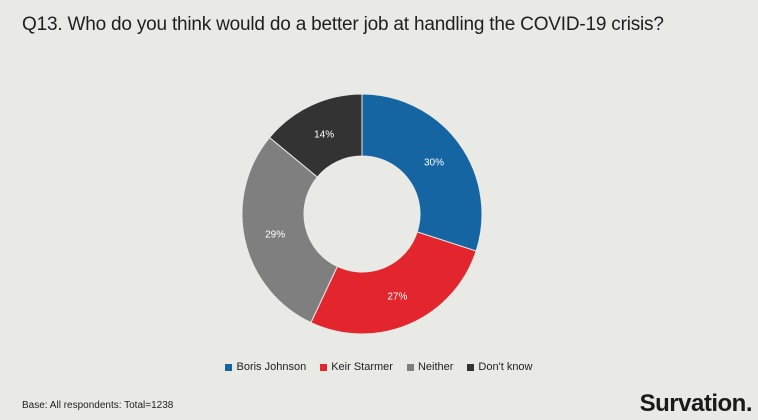 The image size is (758, 420). What do you see at coordinates (505, 367) in the screenshot?
I see `legend-label: Don't know` at bounding box center [505, 367].